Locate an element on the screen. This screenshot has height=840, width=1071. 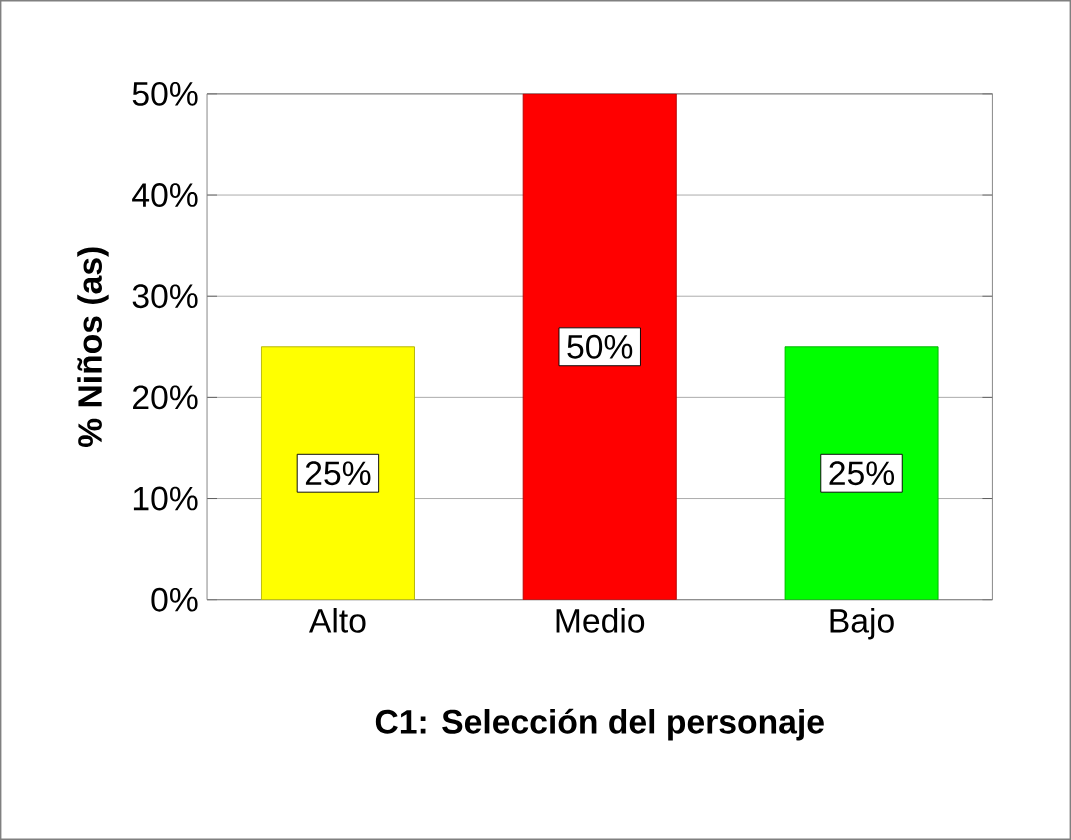
y-tick-label: 40% is located at coordinates (165, 195).